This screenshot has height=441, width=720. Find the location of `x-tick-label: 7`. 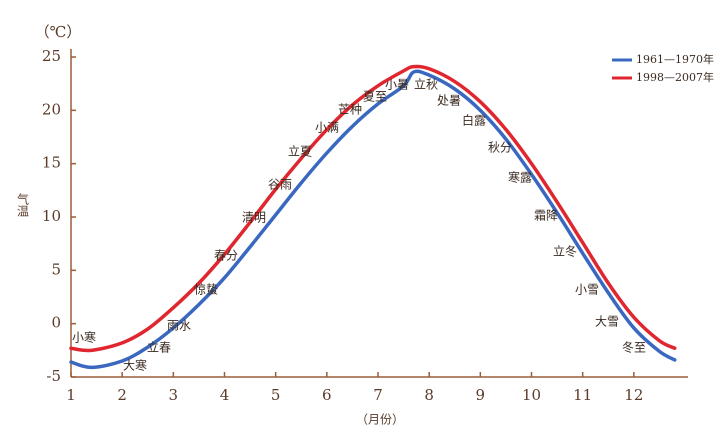

x-tick-label: 7 is located at coordinates (378, 395).